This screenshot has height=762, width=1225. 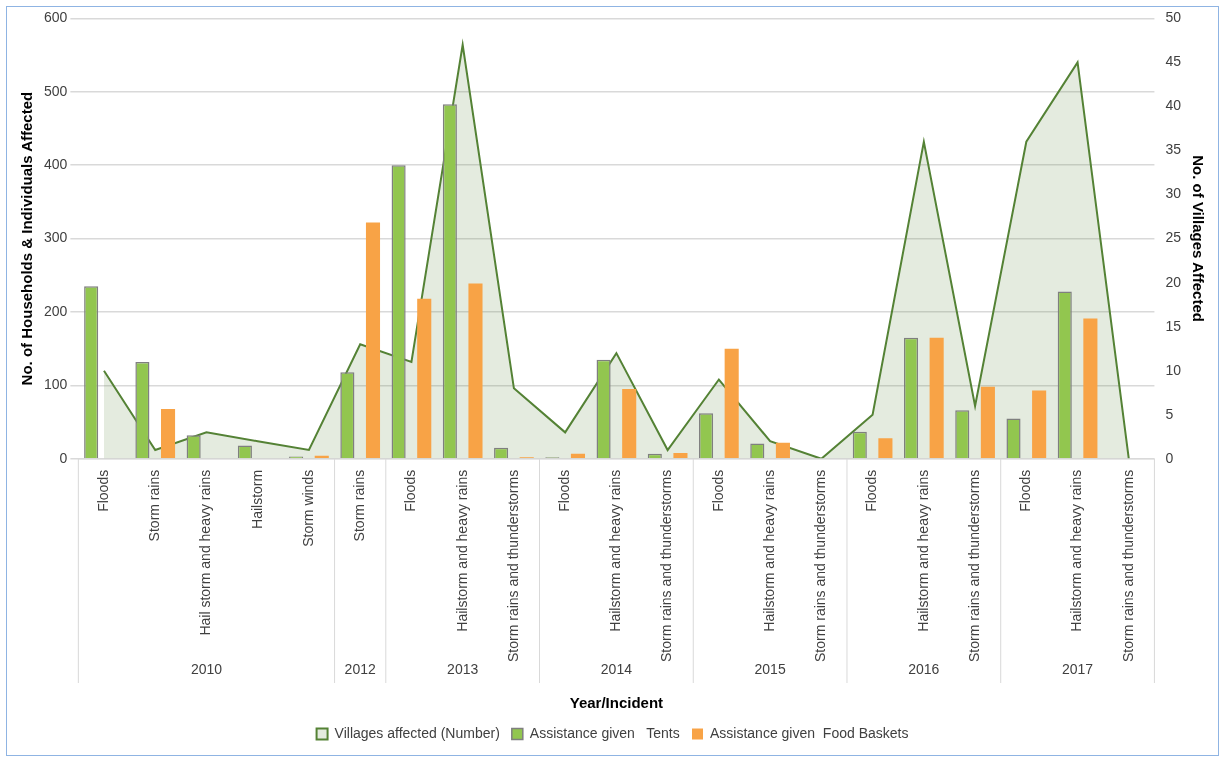 What do you see at coordinates (307, 508) in the screenshot?
I see `x-tick-label: Storm winds` at bounding box center [307, 508].